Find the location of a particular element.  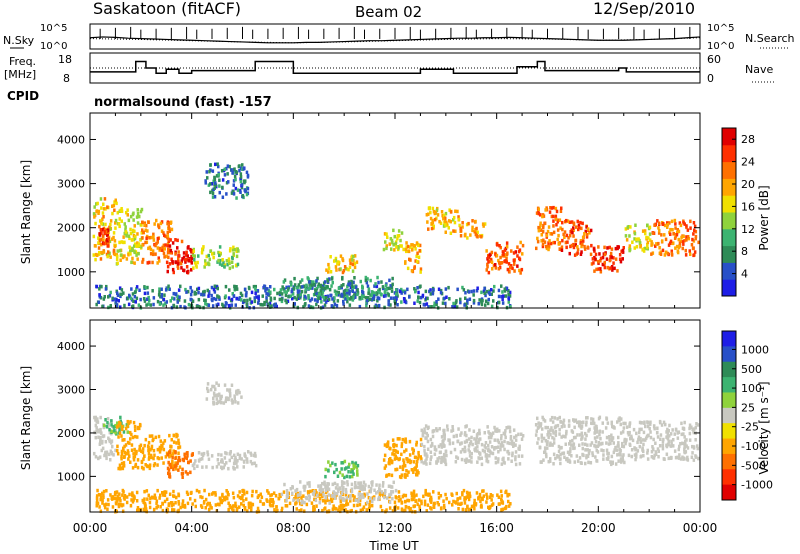

colorbar-tick-label: 16 is located at coordinates (748, 206).